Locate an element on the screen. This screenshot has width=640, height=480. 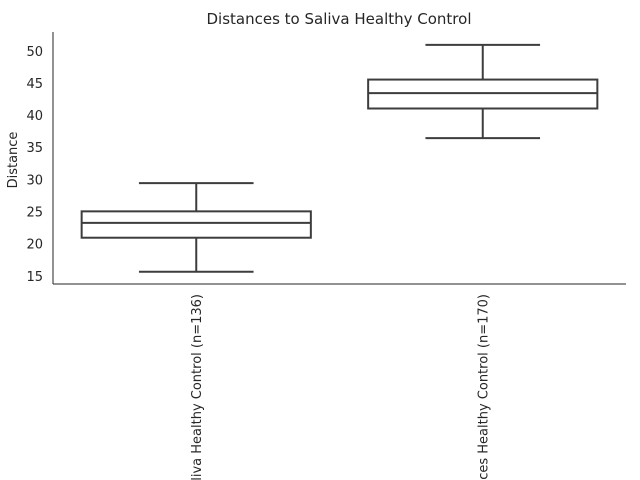
y-tick-label: 50 is located at coordinates (34, 52).